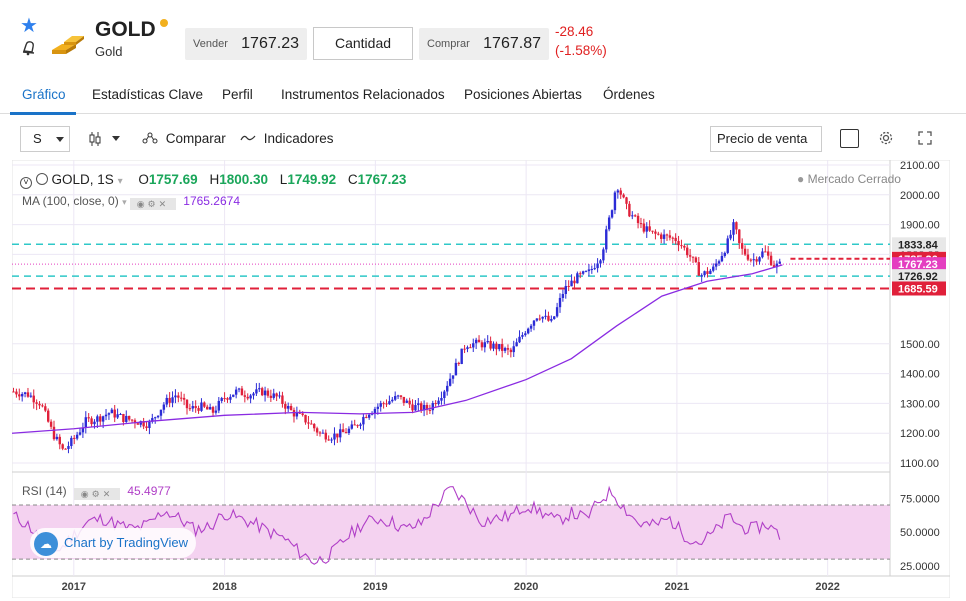  Describe the element at coordinates (29, 47) in the screenshot. I see `bell-icon` at that location.